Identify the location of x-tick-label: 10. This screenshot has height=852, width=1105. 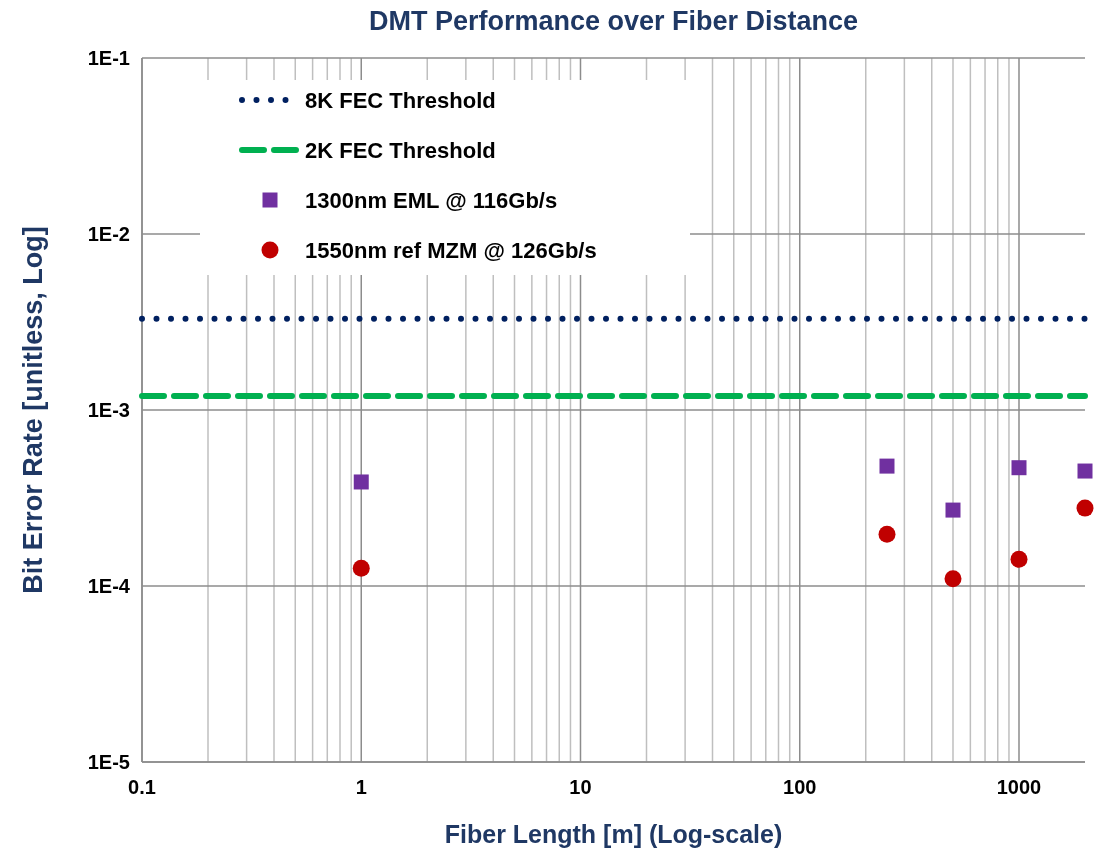
(580, 787).